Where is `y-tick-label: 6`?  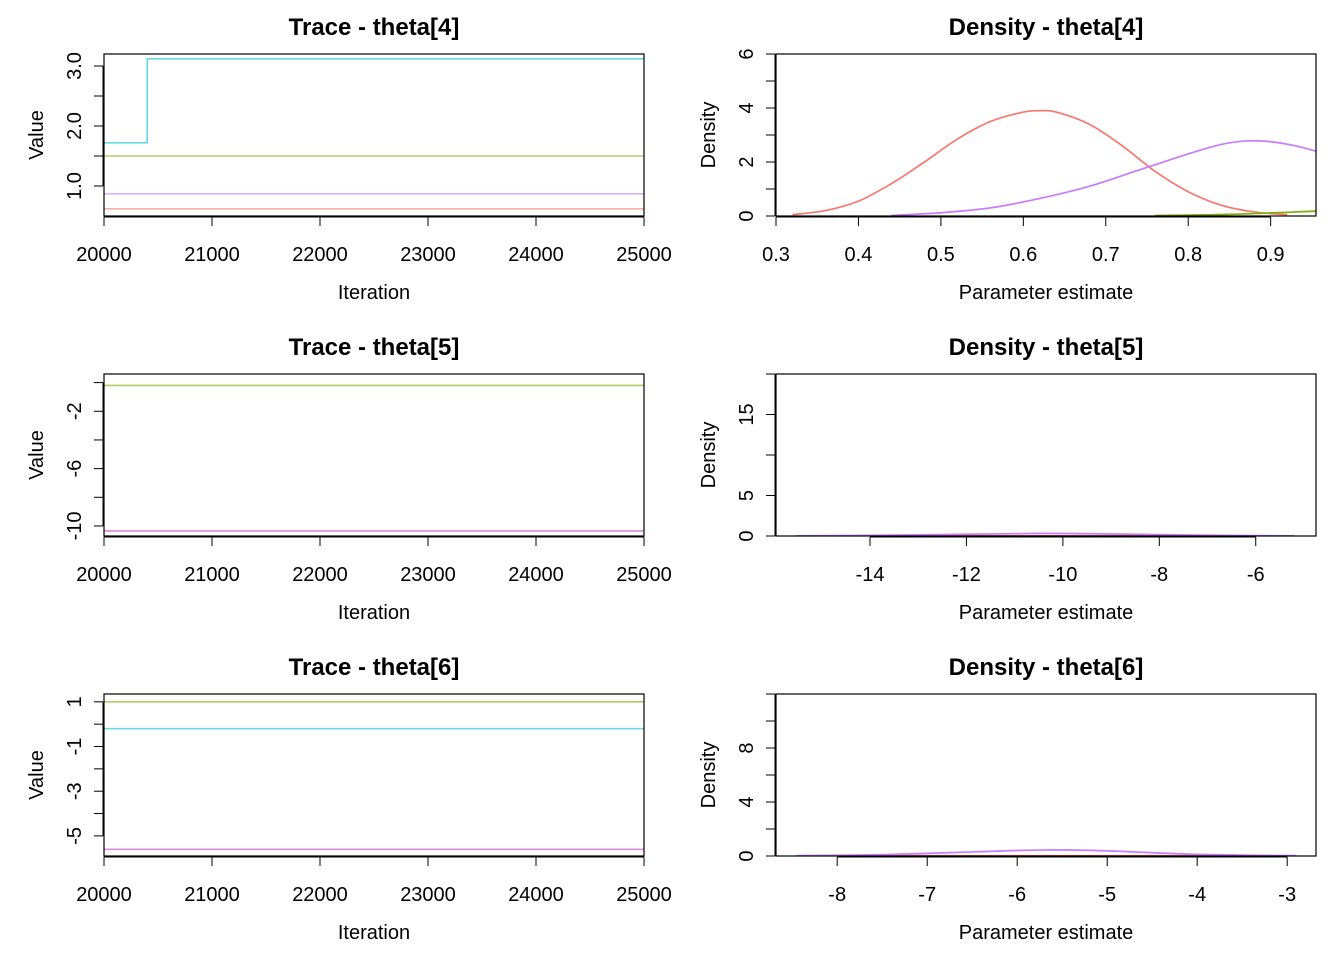
y-tick-label: 6 is located at coordinates (747, 53).